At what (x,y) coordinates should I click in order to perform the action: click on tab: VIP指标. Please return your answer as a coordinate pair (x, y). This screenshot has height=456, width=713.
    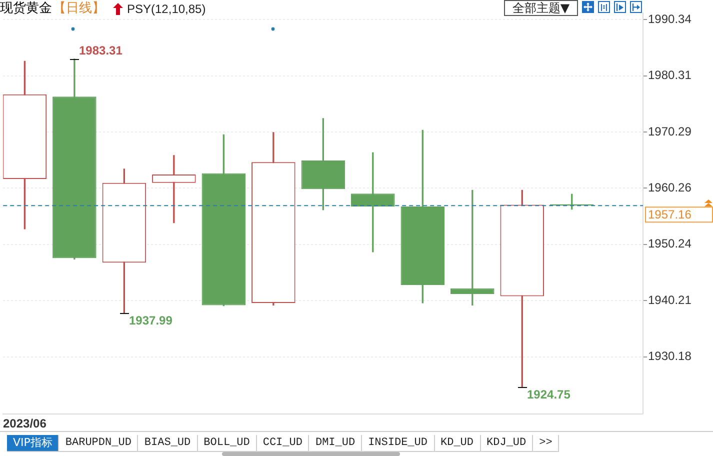
    Looking at the image, I should click on (33, 443).